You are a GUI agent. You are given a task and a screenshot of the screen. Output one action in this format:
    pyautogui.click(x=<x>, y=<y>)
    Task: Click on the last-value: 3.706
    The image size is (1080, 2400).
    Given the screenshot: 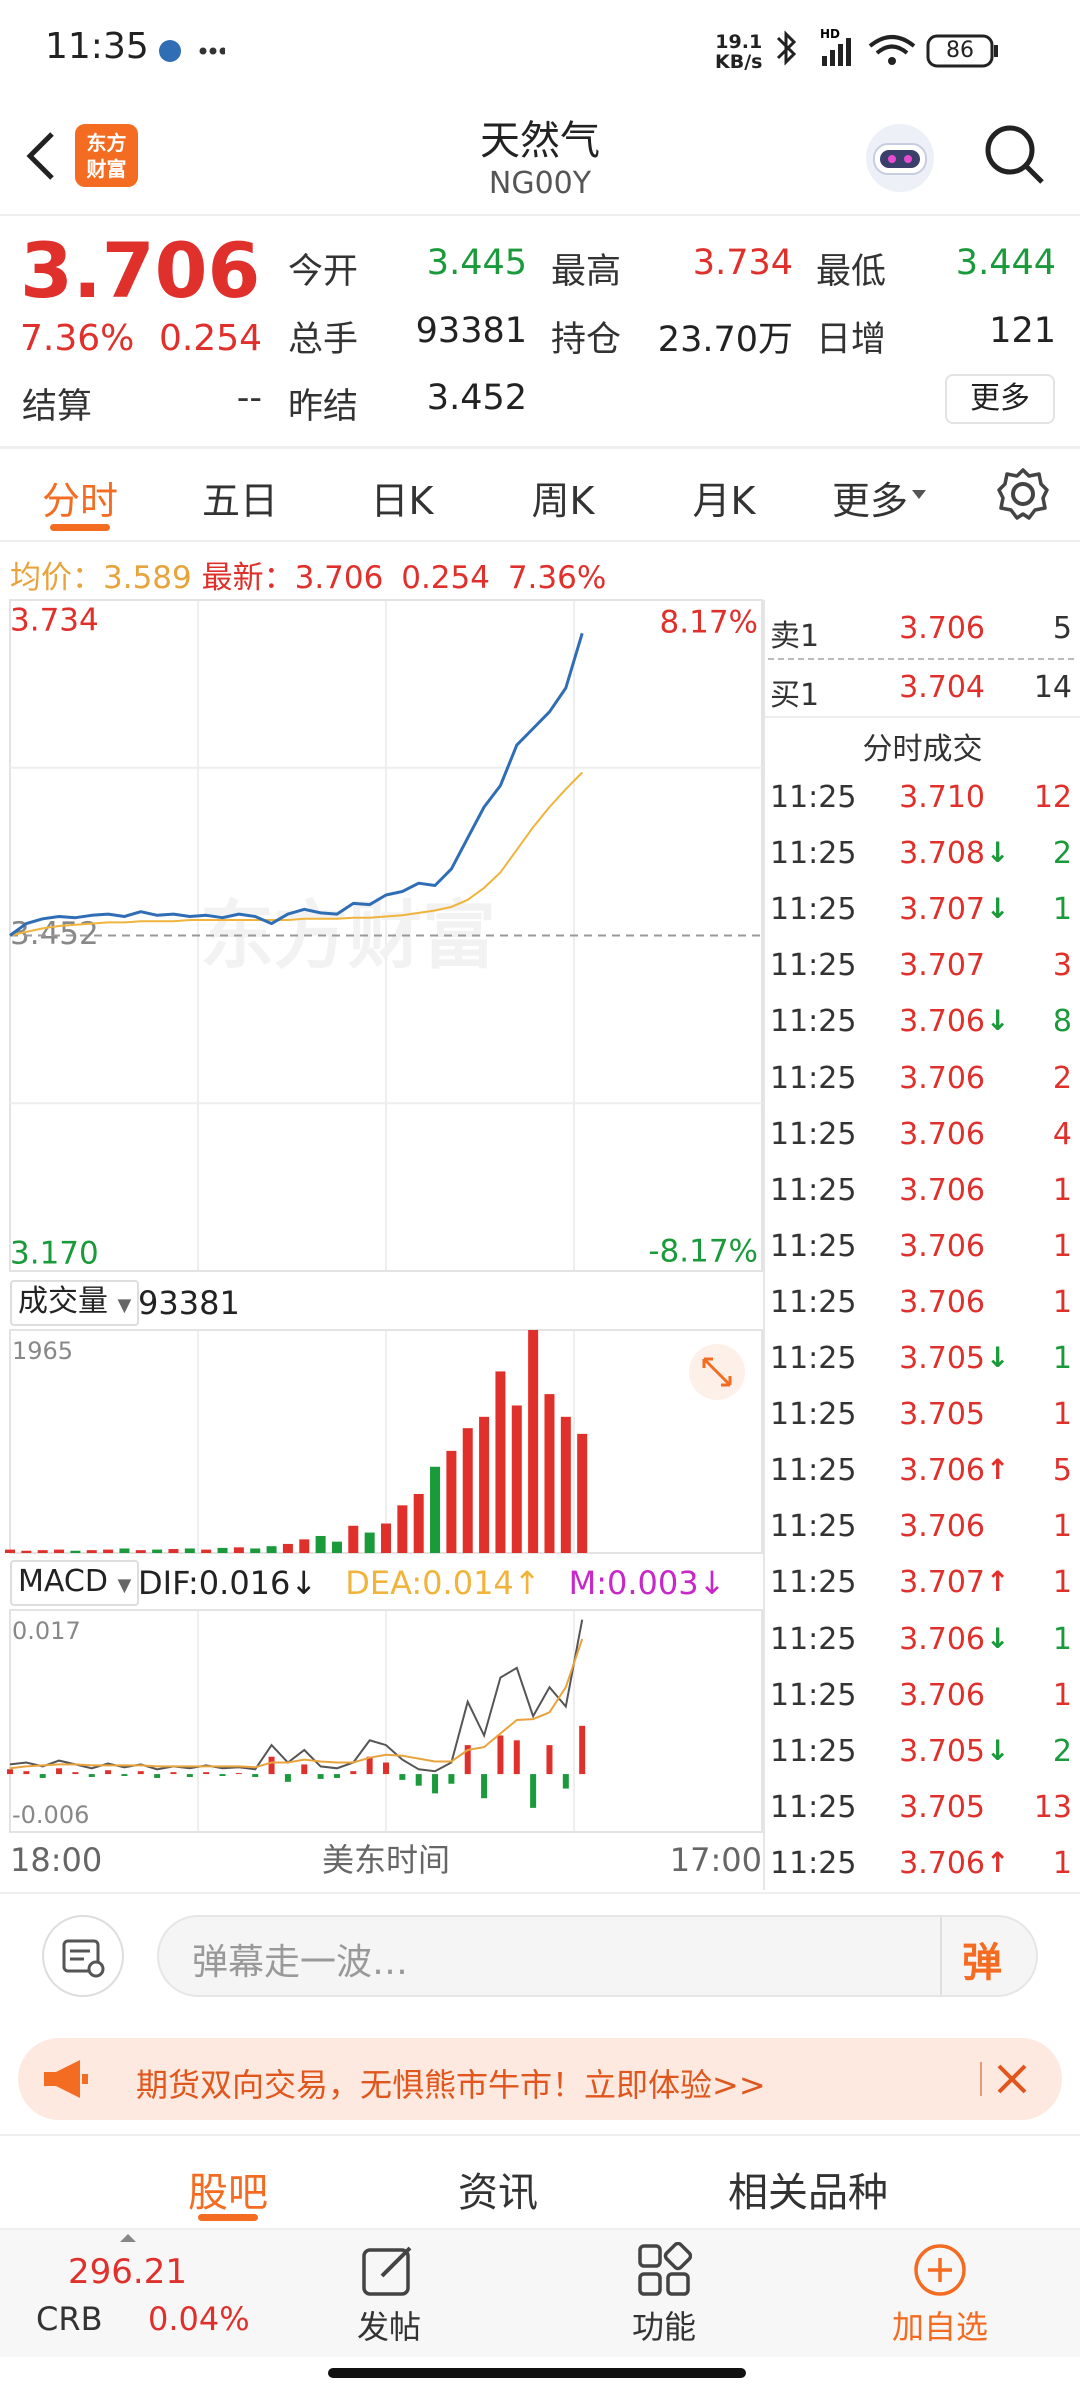 What is the action you would take?
    pyautogui.click(x=339, y=578)
    